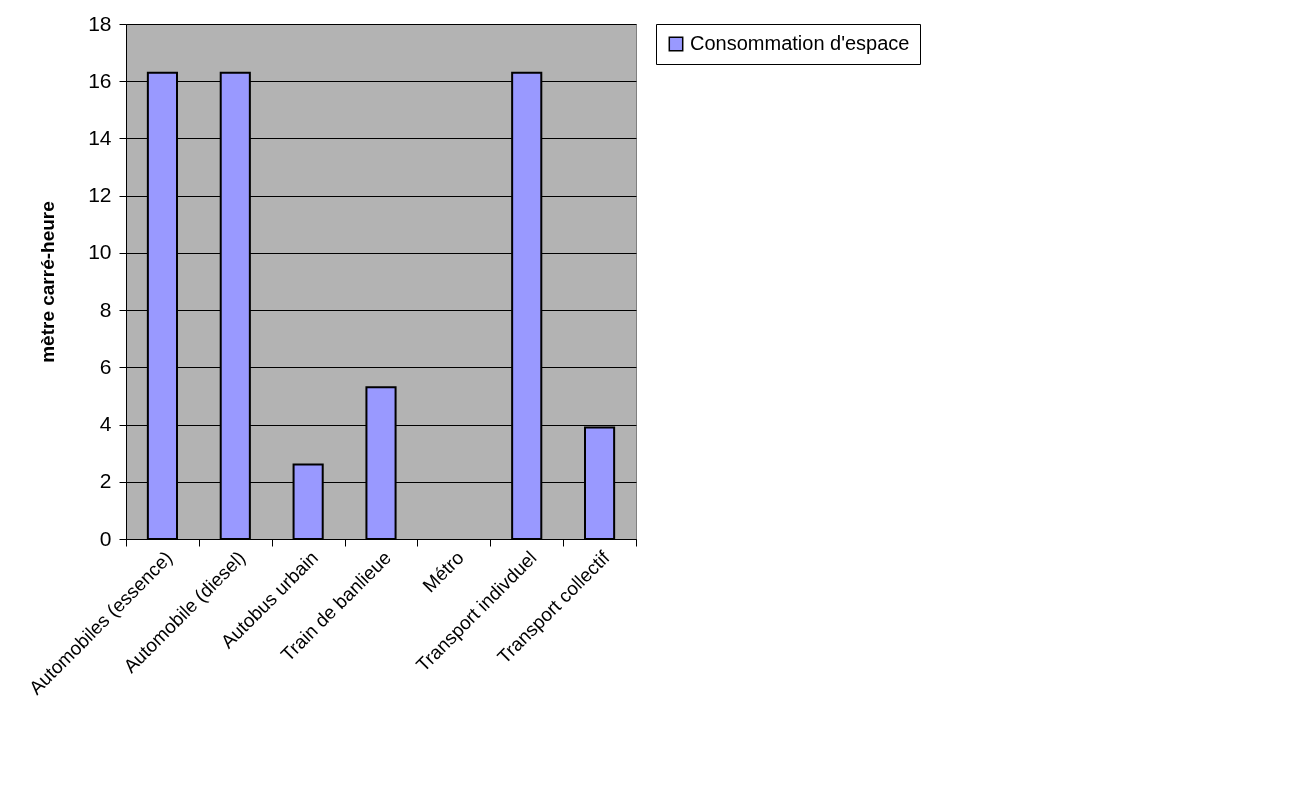  What do you see at coordinates (100, 195) in the screenshot?
I see `y-tick-label: 12` at bounding box center [100, 195].